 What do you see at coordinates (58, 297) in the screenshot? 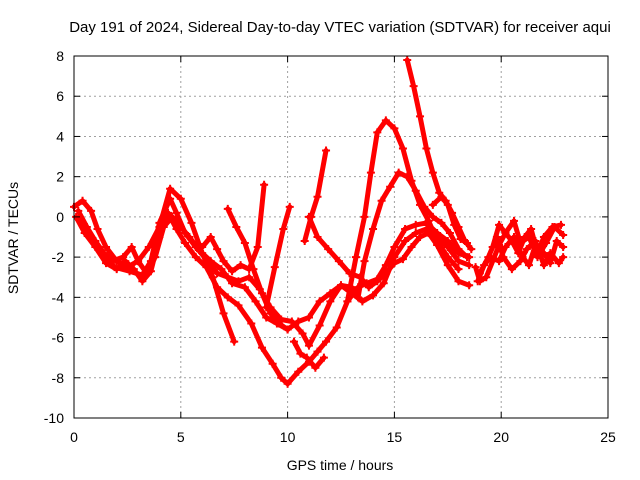
I see `y-tick-label: -4` at bounding box center [58, 297].